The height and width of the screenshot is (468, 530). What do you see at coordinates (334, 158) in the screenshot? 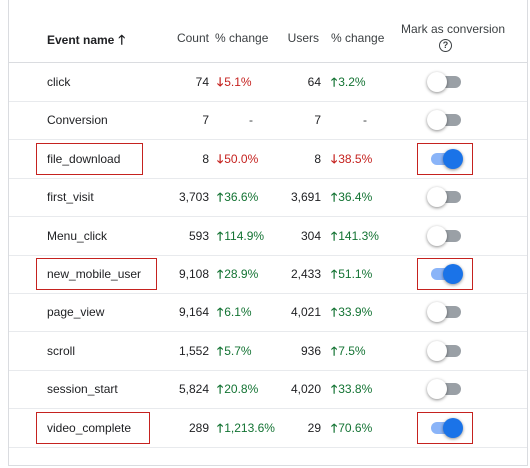
I see `arrow-down-icon: 🡓` at bounding box center [334, 158].